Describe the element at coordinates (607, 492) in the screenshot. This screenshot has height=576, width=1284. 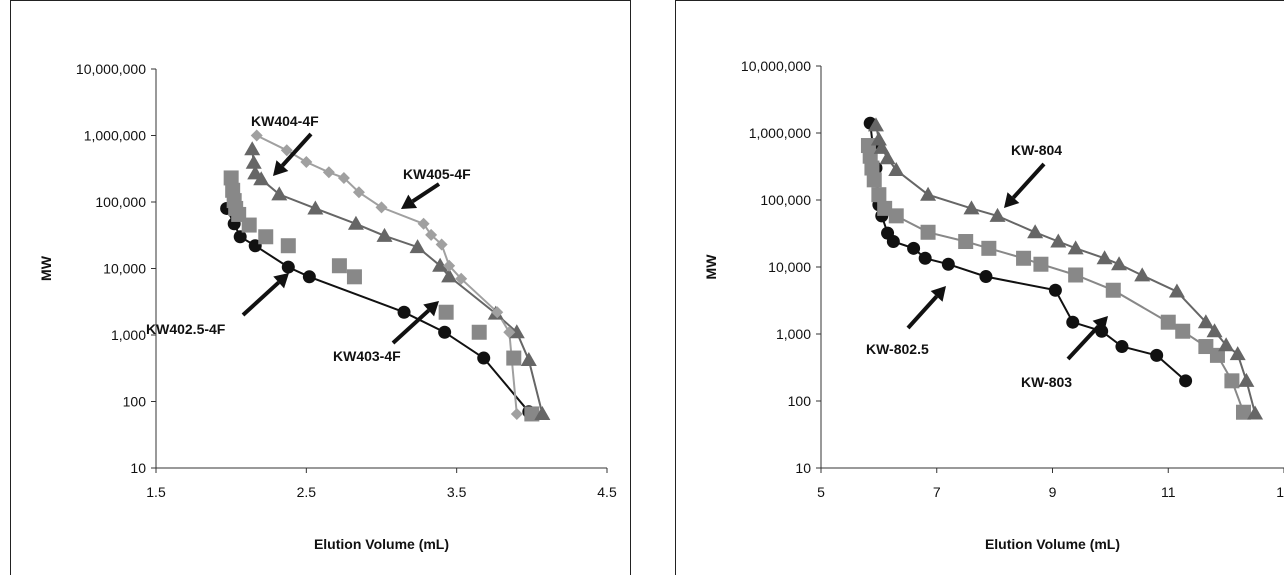
I see `x-tick-label: 4.5` at that location.